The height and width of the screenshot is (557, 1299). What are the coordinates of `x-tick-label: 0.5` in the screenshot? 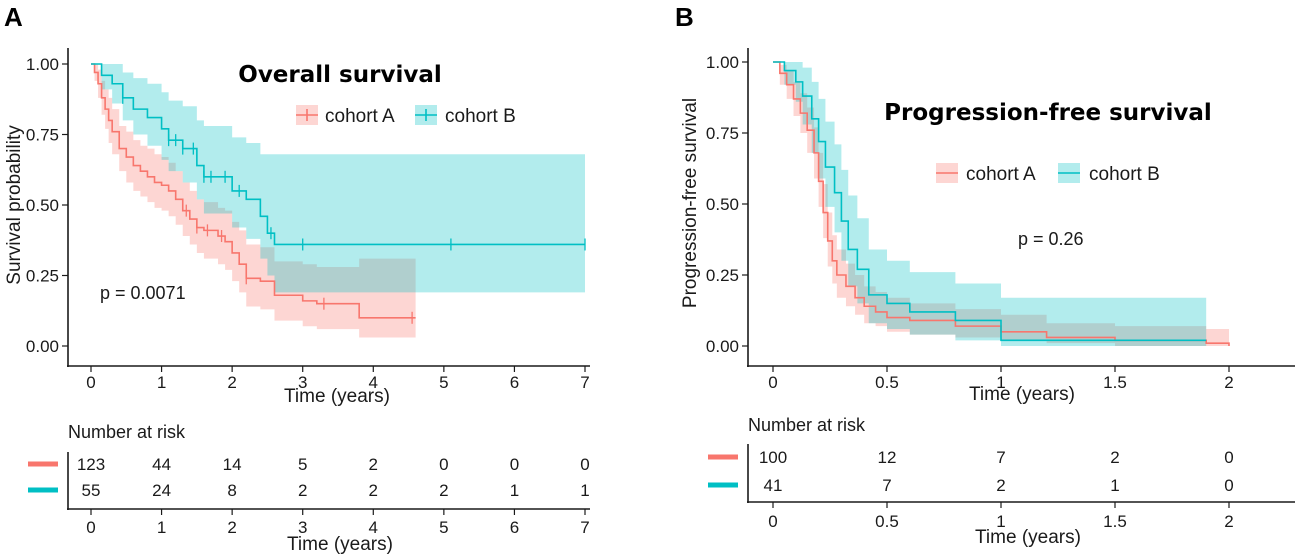 It's located at (887, 382).